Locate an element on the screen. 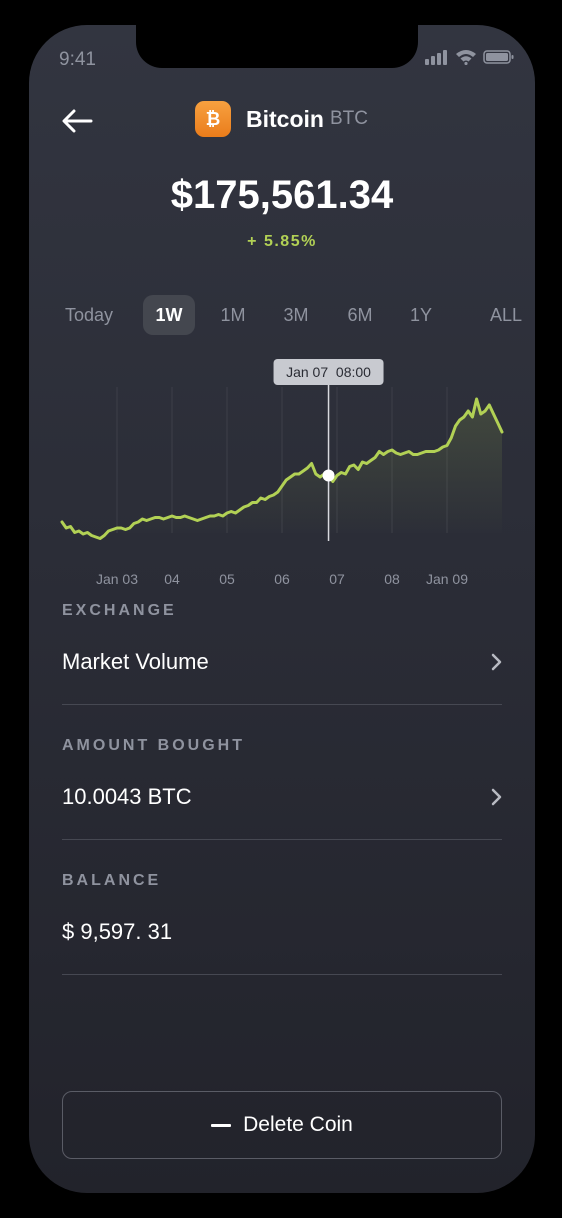 The width and height of the screenshot is (562, 1218). coin-symbol: BTC is located at coordinates (348, 118).